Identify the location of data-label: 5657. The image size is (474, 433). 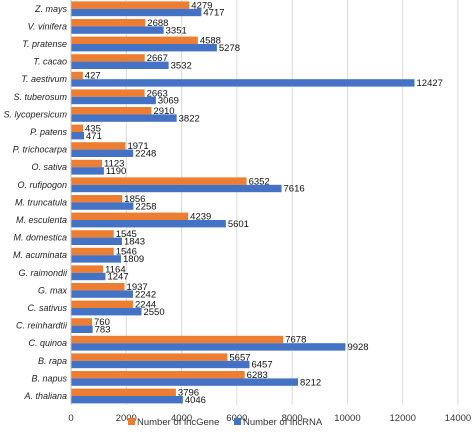
(239, 357).